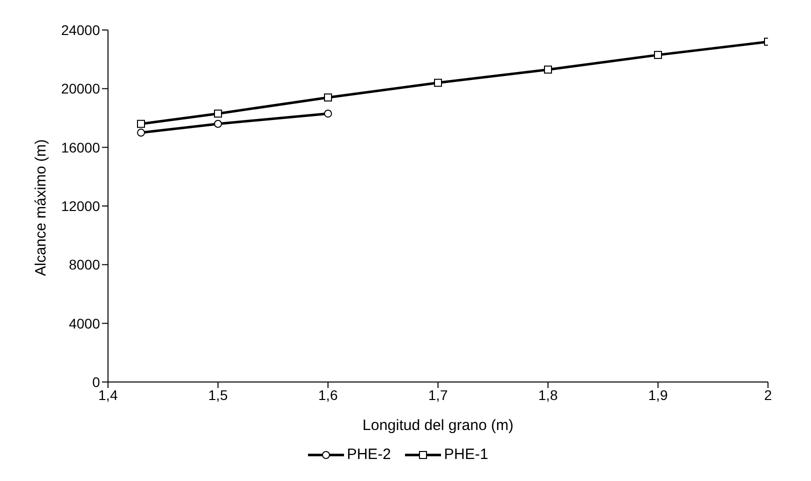 The width and height of the screenshot is (811, 481). Describe the element at coordinates (328, 394) in the screenshot. I see `x-tick-label: 1,6` at that location.